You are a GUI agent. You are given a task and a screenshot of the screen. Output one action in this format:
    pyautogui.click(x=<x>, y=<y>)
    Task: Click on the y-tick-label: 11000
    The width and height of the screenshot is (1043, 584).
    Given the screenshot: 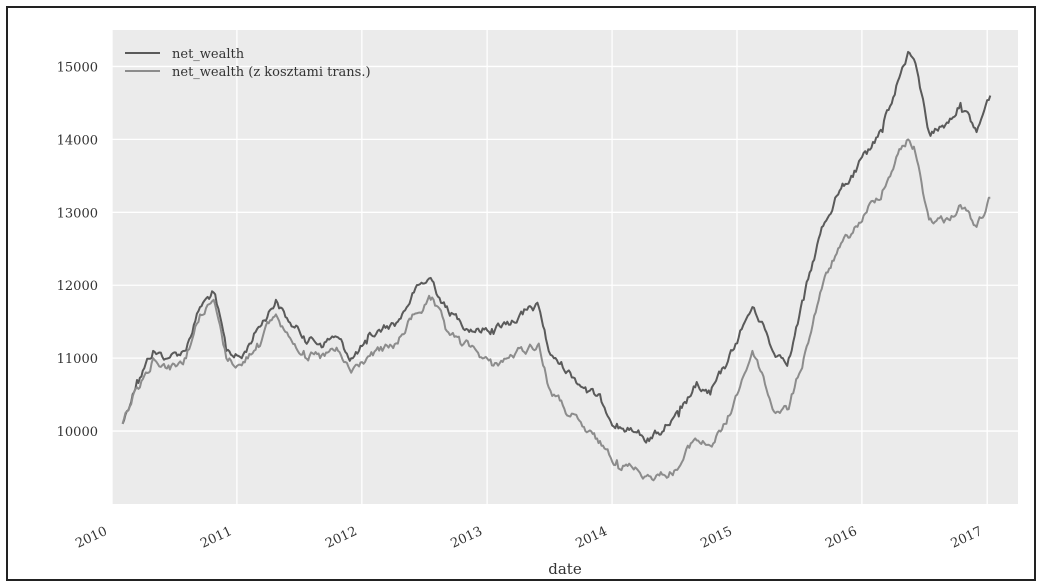 What is the action you would take?
    pyautogui.click(x=77, y=359)
    